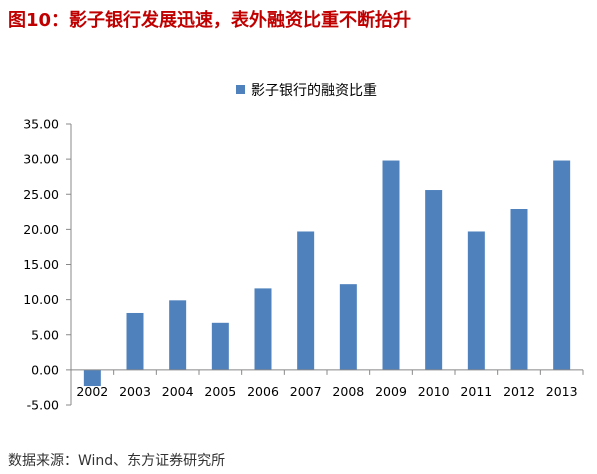  What do you see at coordinates (92, 378) in the screenshot?
I see `bar-2002` at bounding box center [92, 378].